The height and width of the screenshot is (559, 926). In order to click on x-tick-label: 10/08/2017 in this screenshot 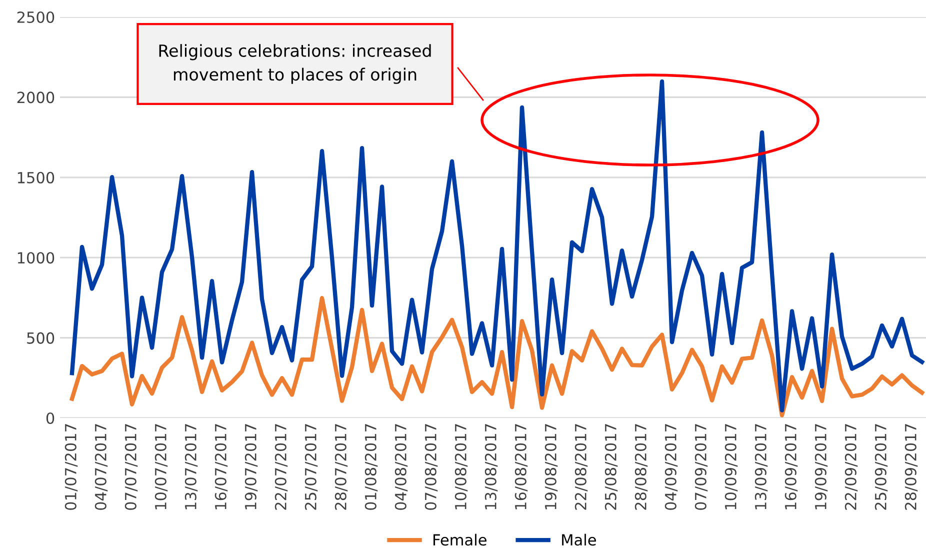, I will do `click(461, 467)`.